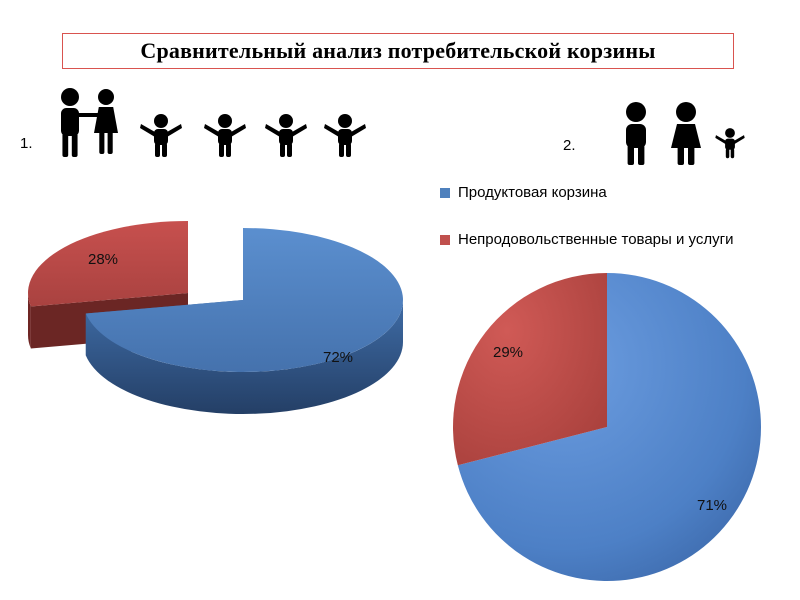 This screenshot has width=800, height=600. What do you see at coordinates (712, 505) in the screenshot?
I see `pie-2-label-food: 71%` at bounding box center [712, 505].